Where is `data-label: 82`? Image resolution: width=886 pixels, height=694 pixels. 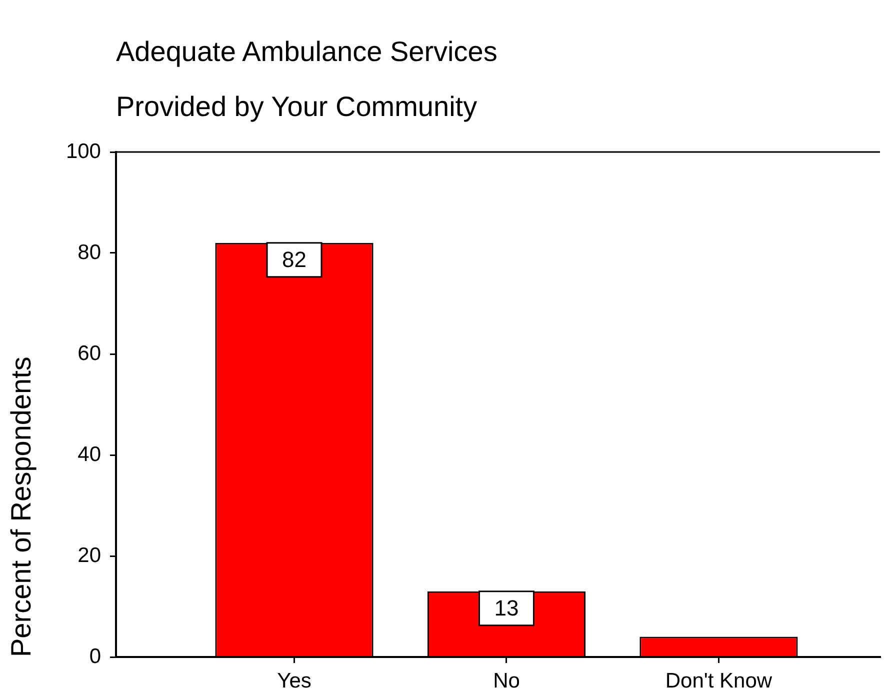
data-label: 82 is located at coordinates (294, 259).